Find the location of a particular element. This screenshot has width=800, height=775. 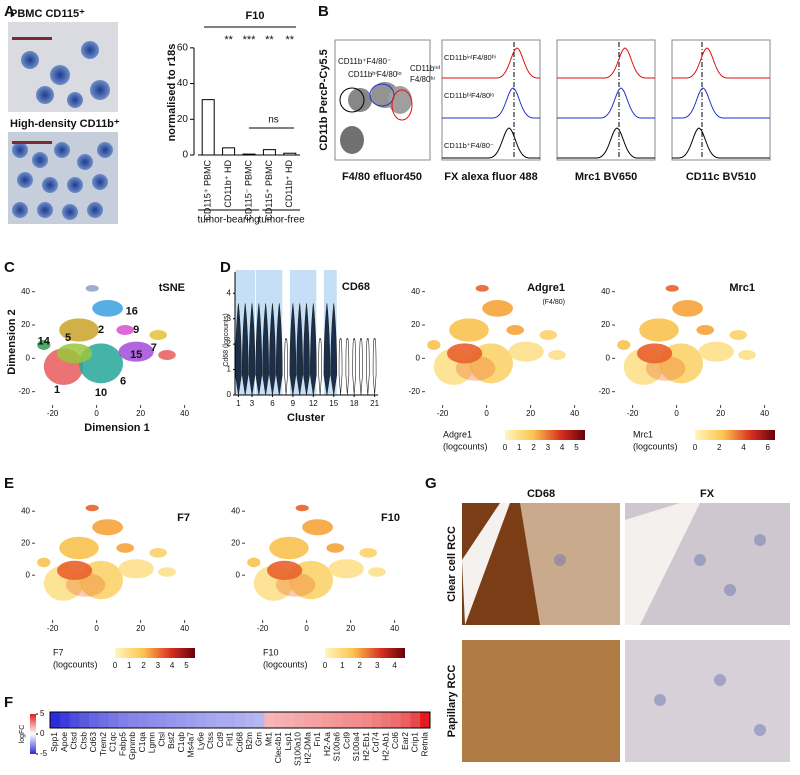

violin is located at coordinates (340, 367).